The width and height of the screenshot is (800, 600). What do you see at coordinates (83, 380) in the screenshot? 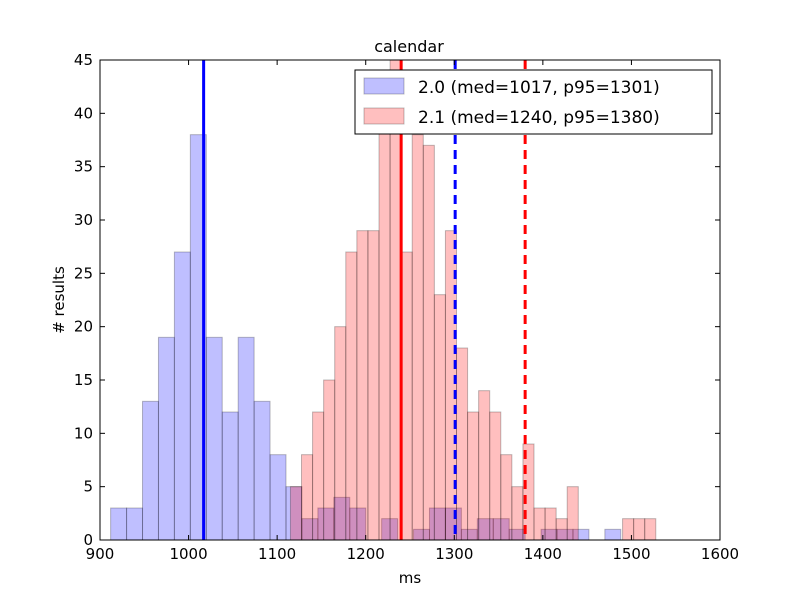
I see `y-tick-label: 15` at bounding box center [83, 380].